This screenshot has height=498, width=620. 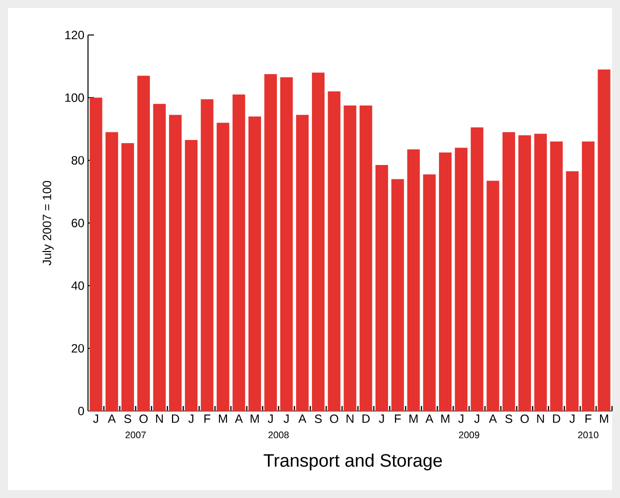 What do you see at coordinates (78, 348) in the screenshot?
I see `y-tick-label: 20` at bounding box center [78, 348].